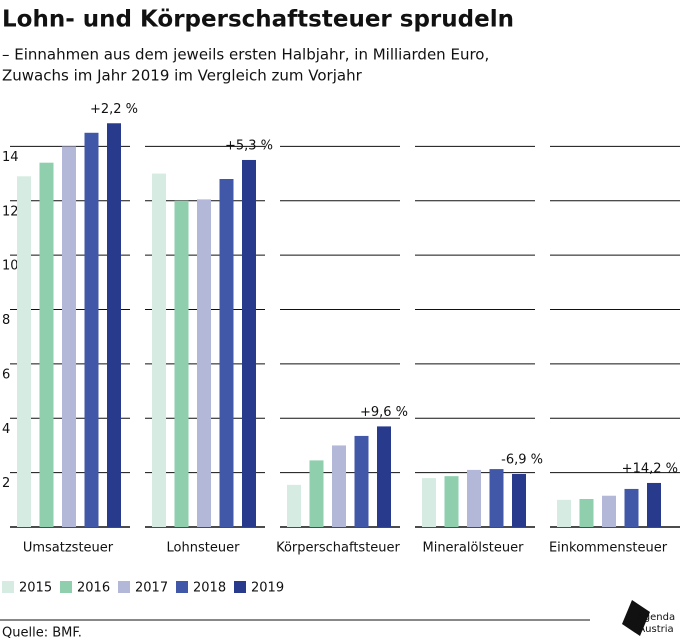 This screenshot has height=643, width=680. Describe the element at coordinates (338, 548) in the screenshot. I see `x-tick-label: Körperschaftsteuer` at that location.